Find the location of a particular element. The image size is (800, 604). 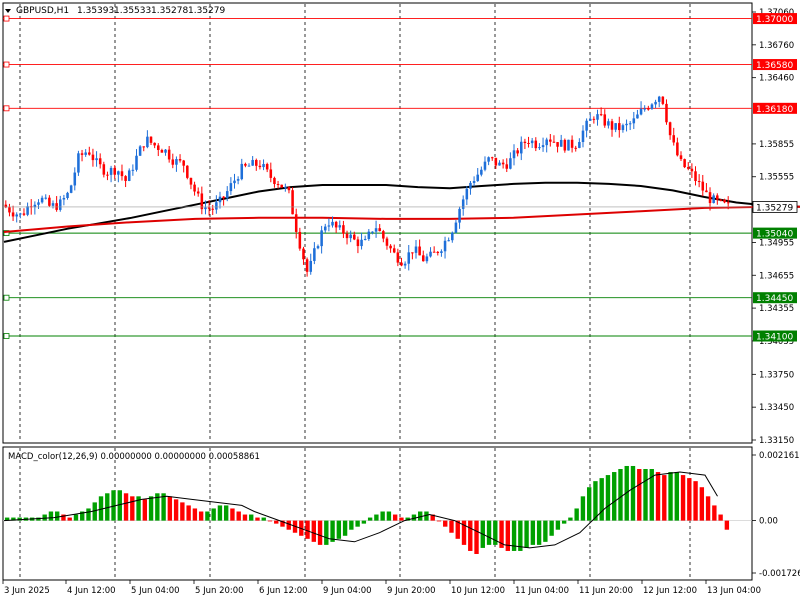

resistance-level-label-box is located at coordinates (775, 108).